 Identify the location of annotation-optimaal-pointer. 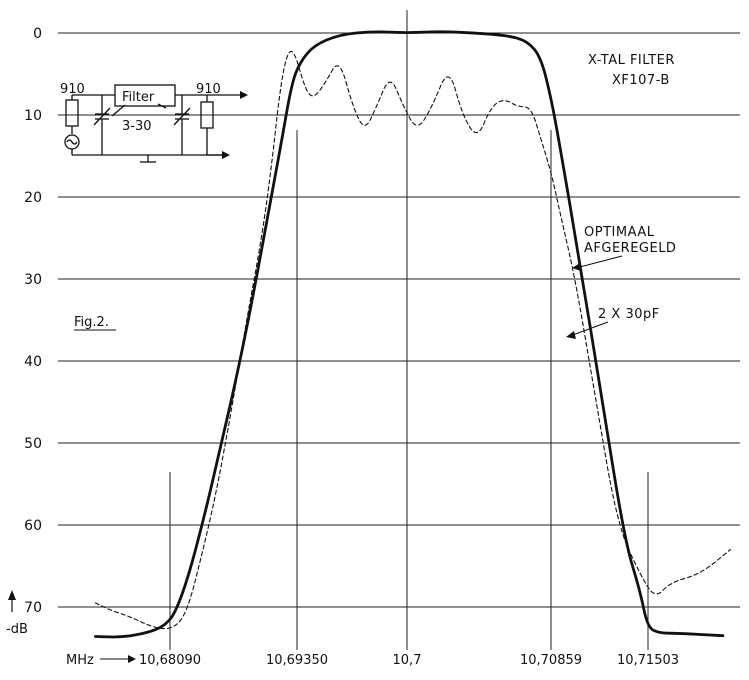
(599, 262).